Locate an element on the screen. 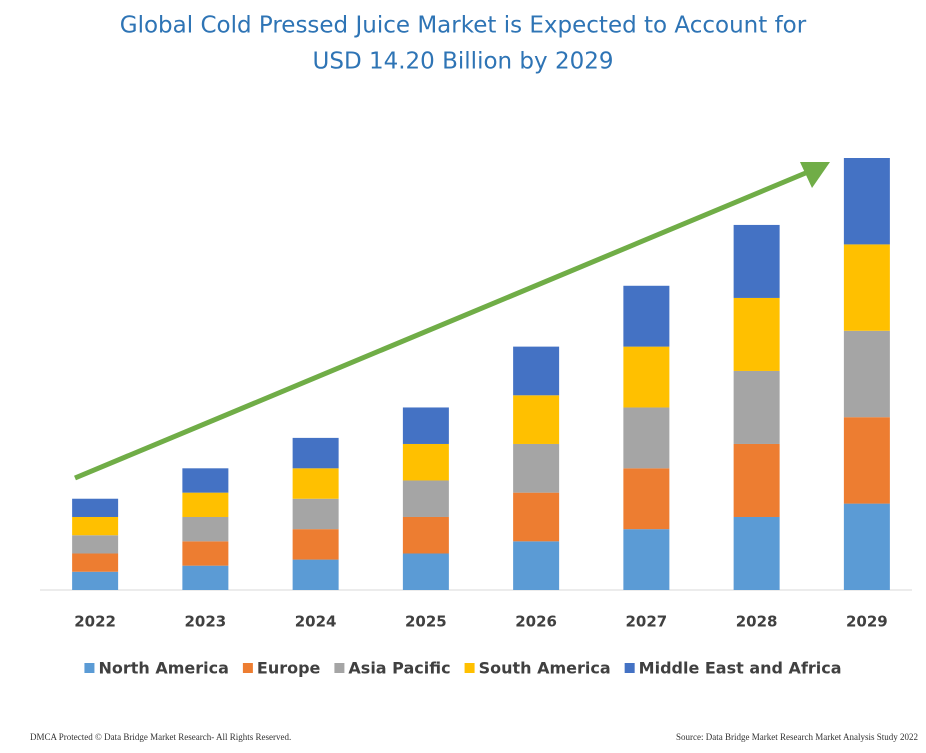 The height and width of the screenshot is (753, 926). x-tick-label: 2029 is located at coordinates (867, 622).